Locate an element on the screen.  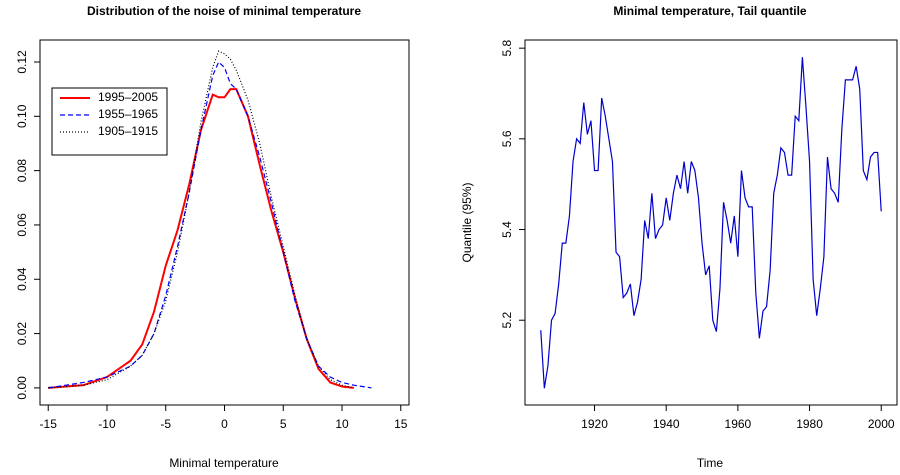
y-tick-label: 5.4 is located at coordinates (507, 229).